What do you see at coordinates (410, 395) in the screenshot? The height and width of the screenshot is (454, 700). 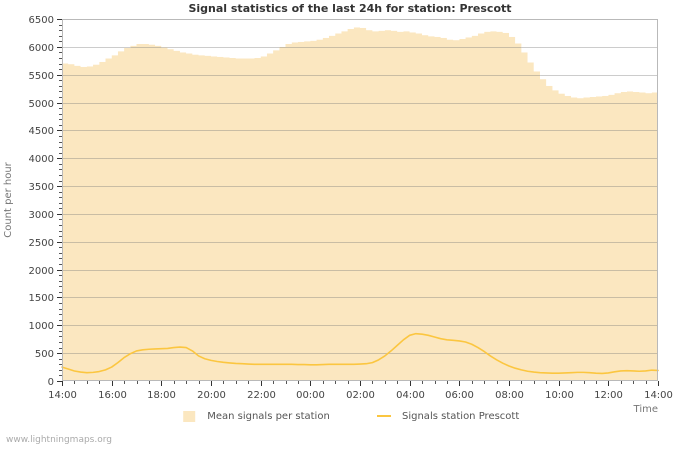 I see `xtick-label-7: 04:00` at bounding box center [410, 395].